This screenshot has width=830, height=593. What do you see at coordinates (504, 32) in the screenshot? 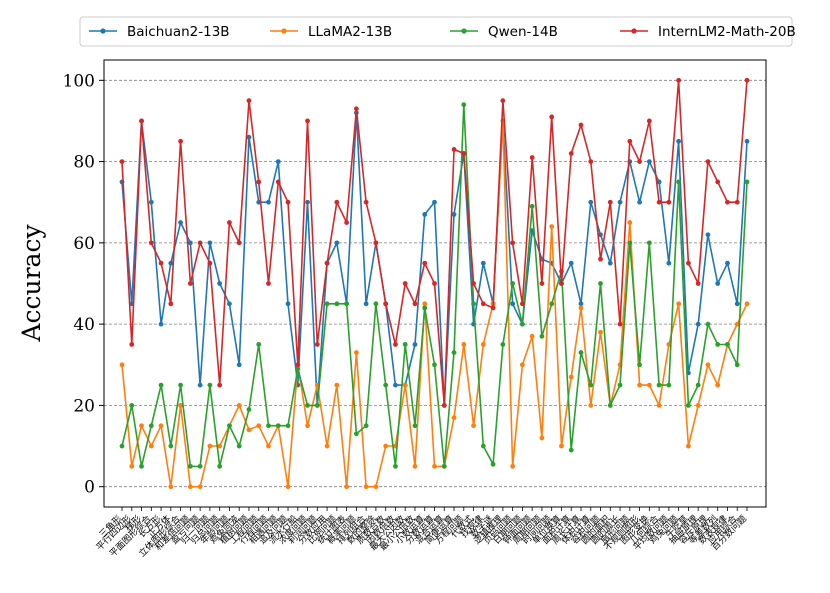
I see `legend-entry: Qwen-14B` at bounding box center [504, 32].